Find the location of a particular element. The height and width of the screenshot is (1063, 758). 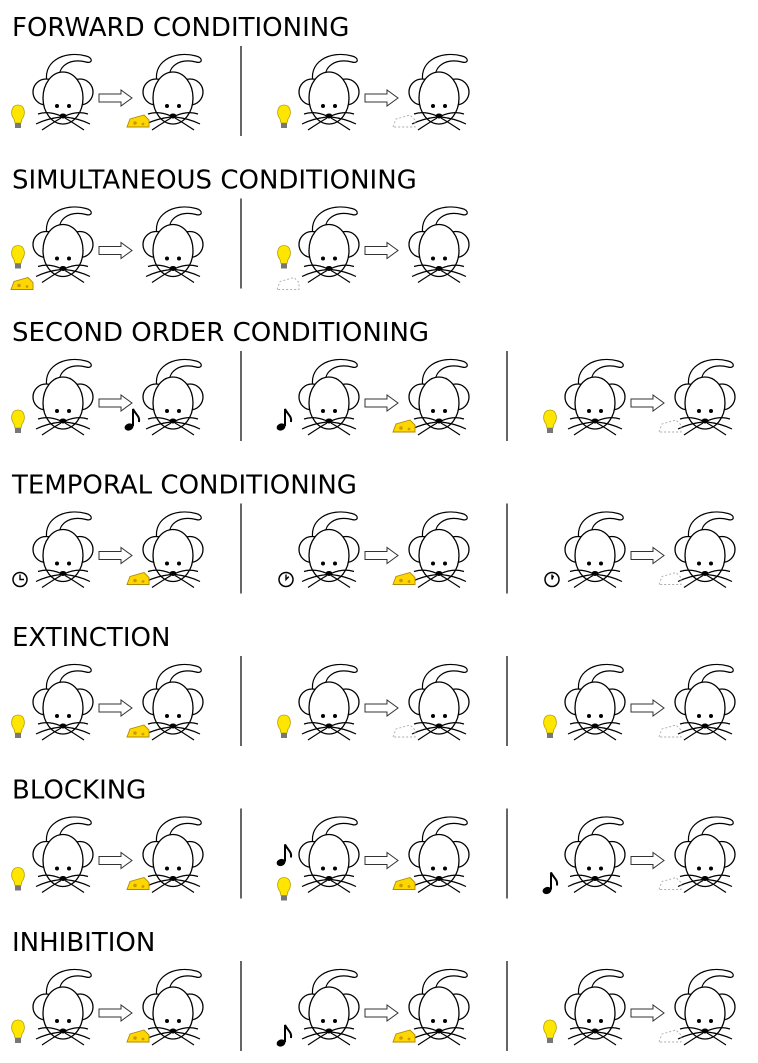

note-head is located at coordinates (129, 427).